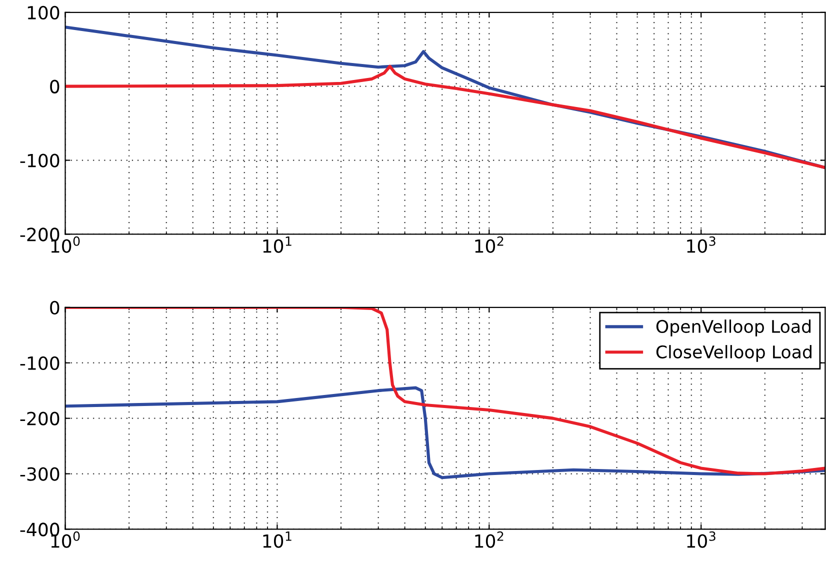 The height and width of the screenshot is (563, 826). I want to click on y-tick-label: -300, so click(40, 474).